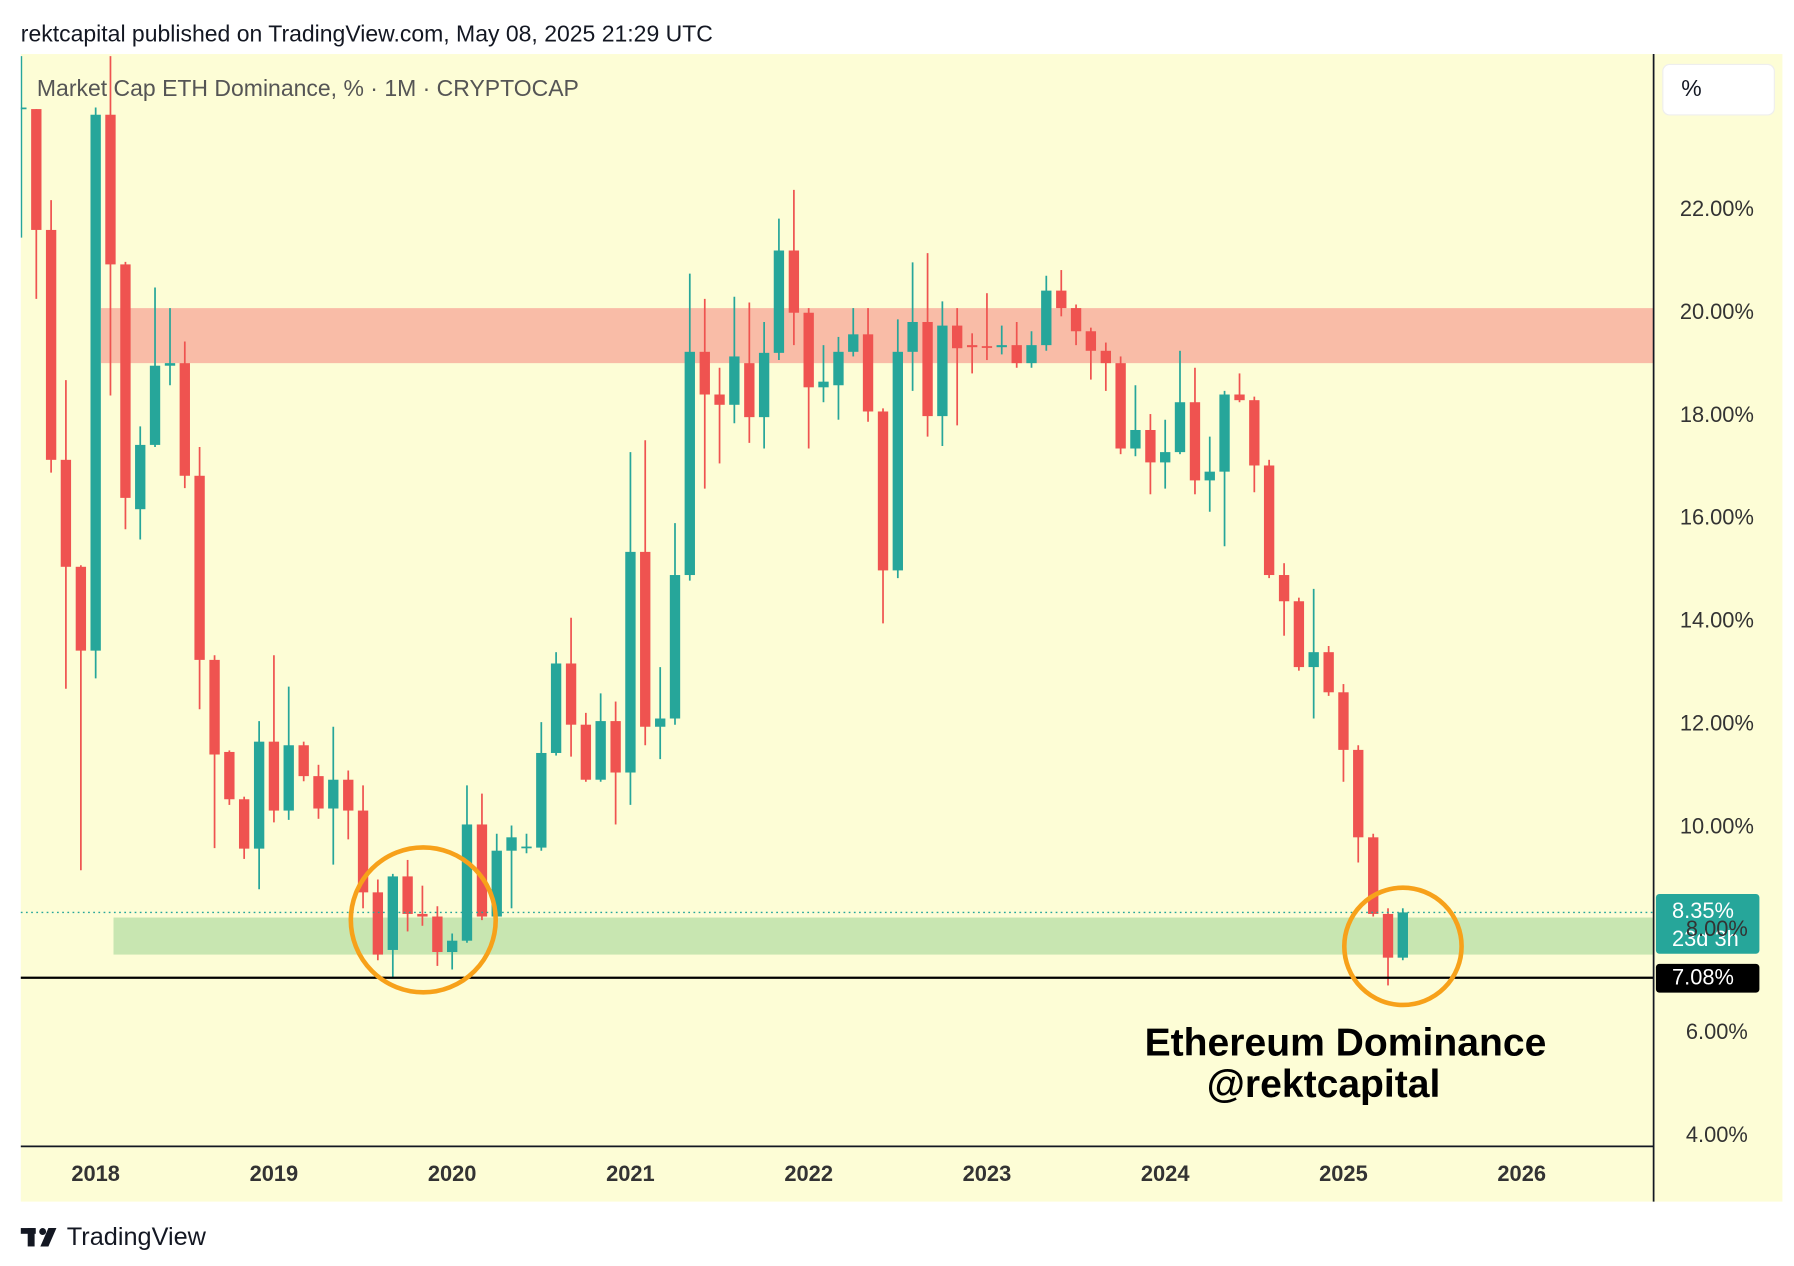 The width and height of the screenshot is (1794, 1266). I want to click on last-price-box, so click(1707, 924).